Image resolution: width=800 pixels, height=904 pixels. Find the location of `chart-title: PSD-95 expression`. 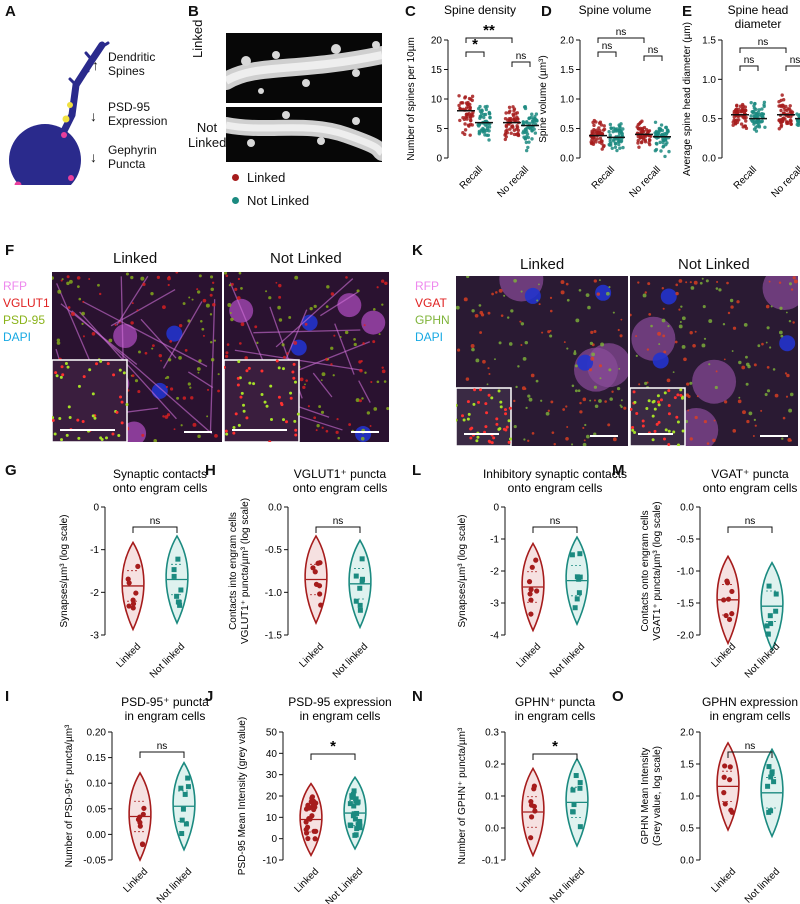

chart-title: PSD-95 expression is located at coordinates (339, 702).